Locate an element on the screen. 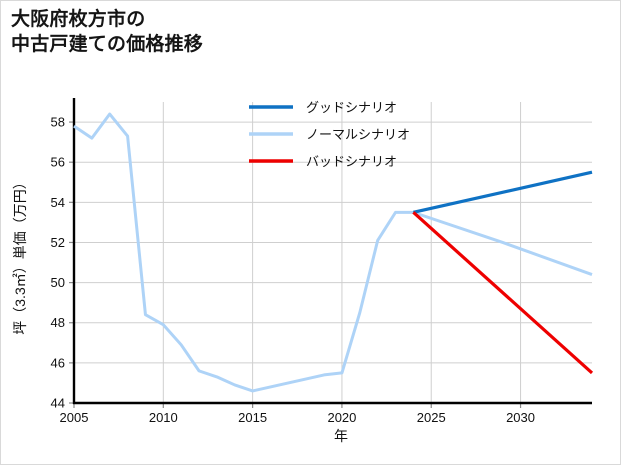  y-tick-label: 50 is located at coordinates (58, 282).